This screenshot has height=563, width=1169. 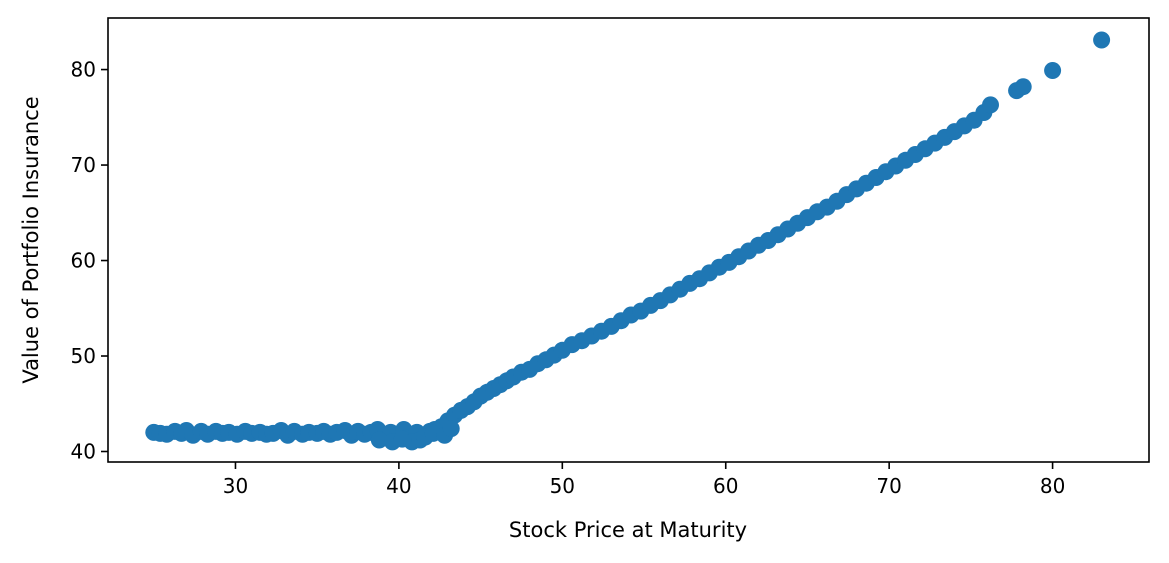 I want to click on x-axis-label: Stock Price at Maturity, so click(x=628, y=530).